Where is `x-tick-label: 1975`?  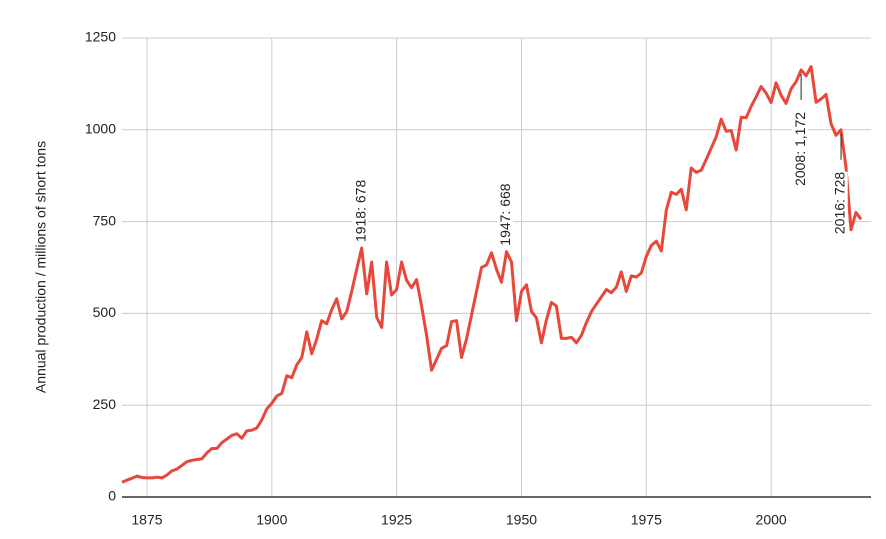
x-tick-label: 1975 is located at coordinates (646, 520).